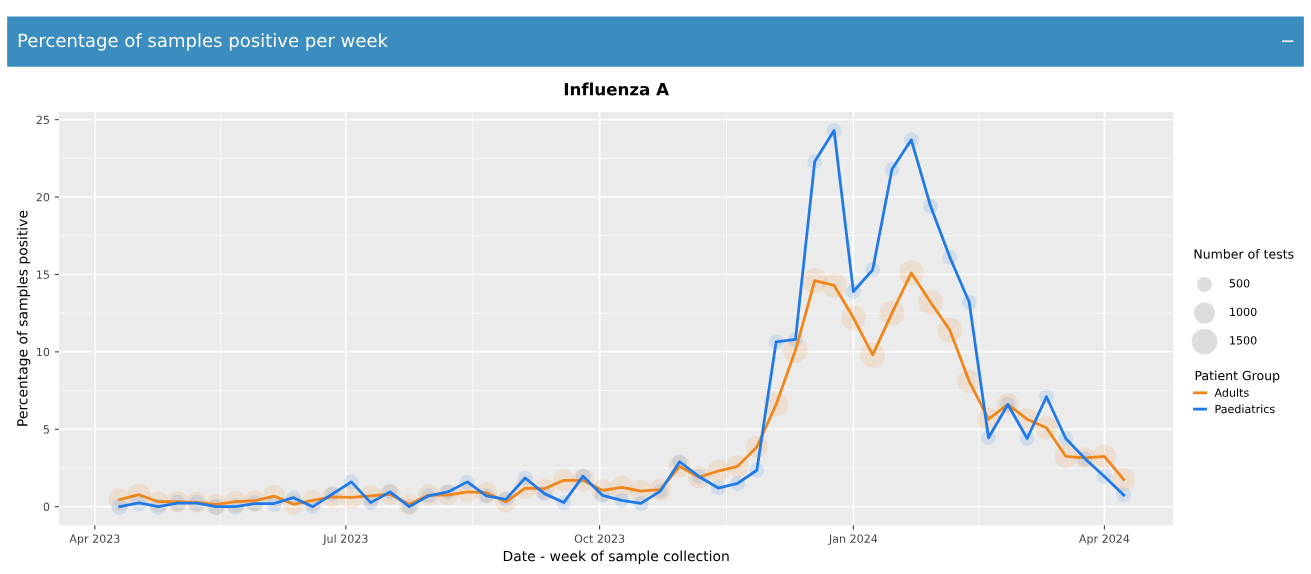  What do you see at coordinates (46, 507) in the screenshot?
I see `y-tick-label: 0` at bounding box center [46, 507].